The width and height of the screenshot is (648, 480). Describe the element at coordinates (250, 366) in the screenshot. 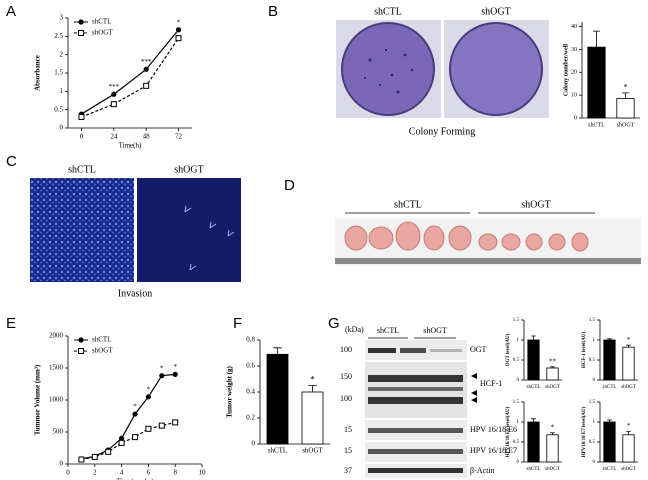

I see `y-tick-label: 0.6` at that location.